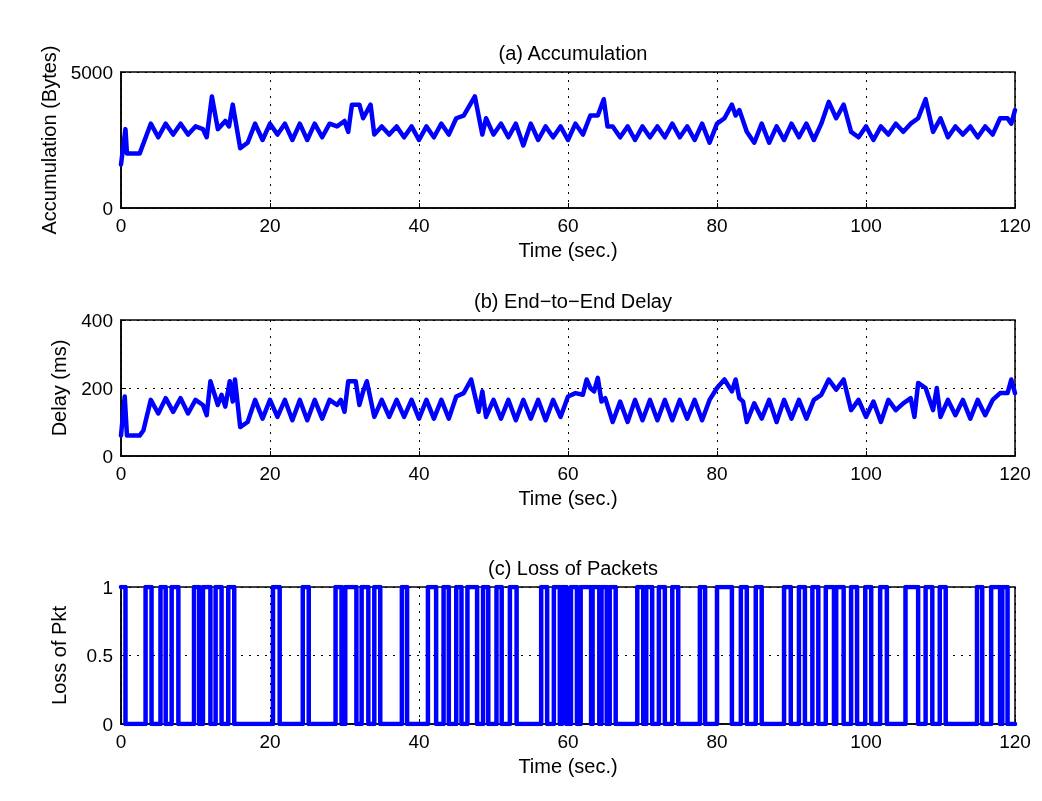 The width and height of the screenshot is (1042, 801). What do you see at coordinates (107, 587) in the screenshot?
I see `y-tick-label: 1` at bounding box center [107, 587].